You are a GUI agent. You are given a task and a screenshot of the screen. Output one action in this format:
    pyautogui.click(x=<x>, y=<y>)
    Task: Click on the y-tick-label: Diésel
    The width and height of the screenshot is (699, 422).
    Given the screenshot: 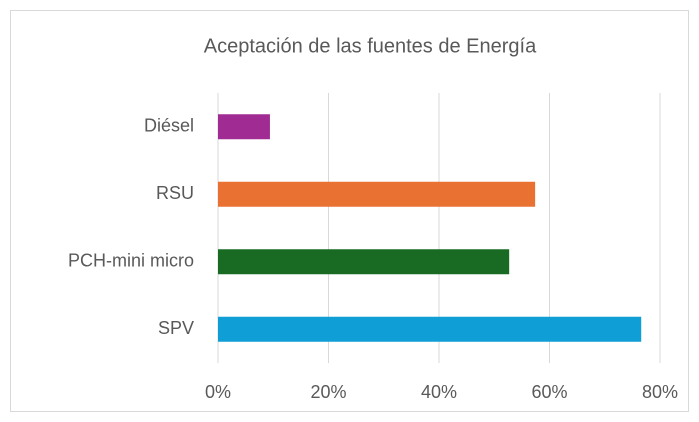 What is the action you would take?
    pyautogui.click(x=169, y=126)
    